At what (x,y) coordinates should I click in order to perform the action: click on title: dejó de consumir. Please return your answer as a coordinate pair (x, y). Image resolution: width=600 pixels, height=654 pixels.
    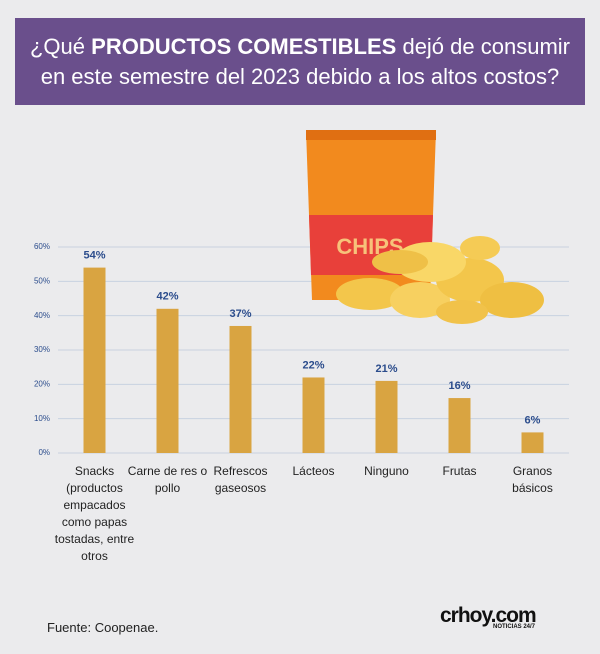
    Looking at the image, I should click on (486, 46).